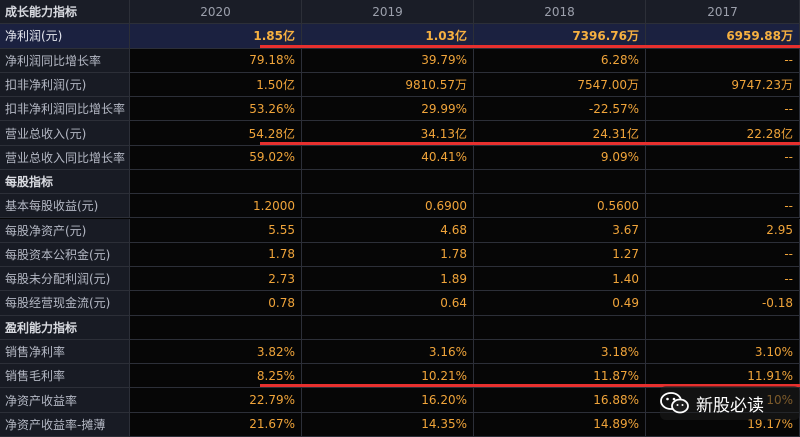 Image resolution: width=800 pixels, height=437 pixels. What do you see at coordinates (388, 60) in the screenshot?
I see `value-cell: 39.79%` at bounding box center [388, 60].